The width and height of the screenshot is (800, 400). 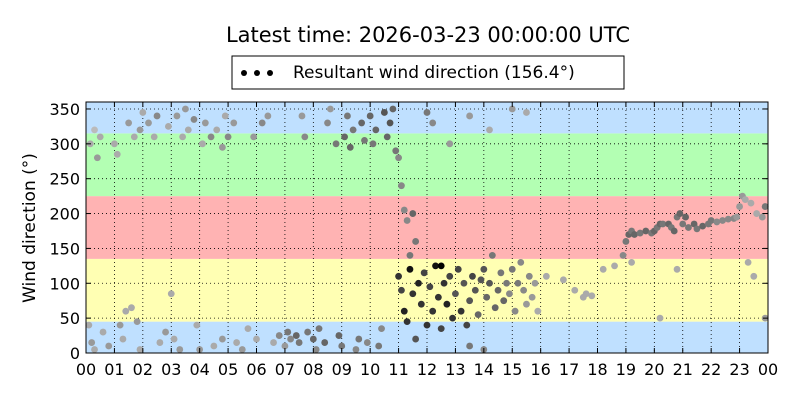 What do you see at coordinates (597, 369) in the screenshot?
I see `x-tick-label: 18` at bounding box center [597, 369].